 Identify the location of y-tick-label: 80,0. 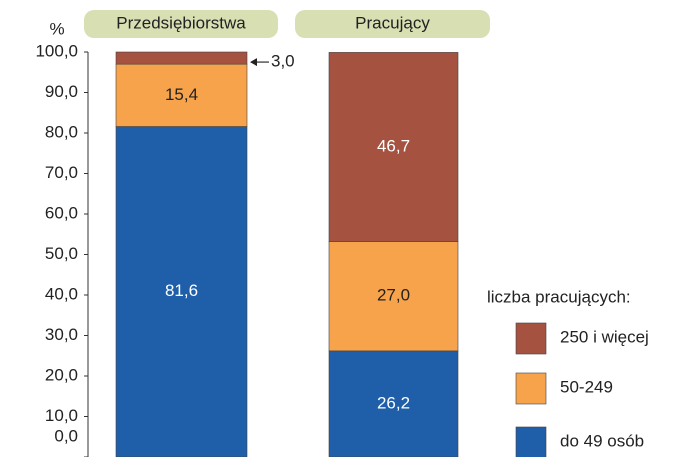
(61, 131).